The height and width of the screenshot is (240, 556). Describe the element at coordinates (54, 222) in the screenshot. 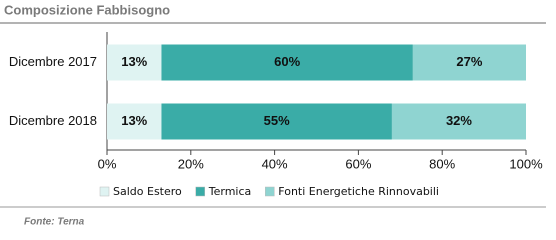

I see `source: Fonte: Terna` at that location.